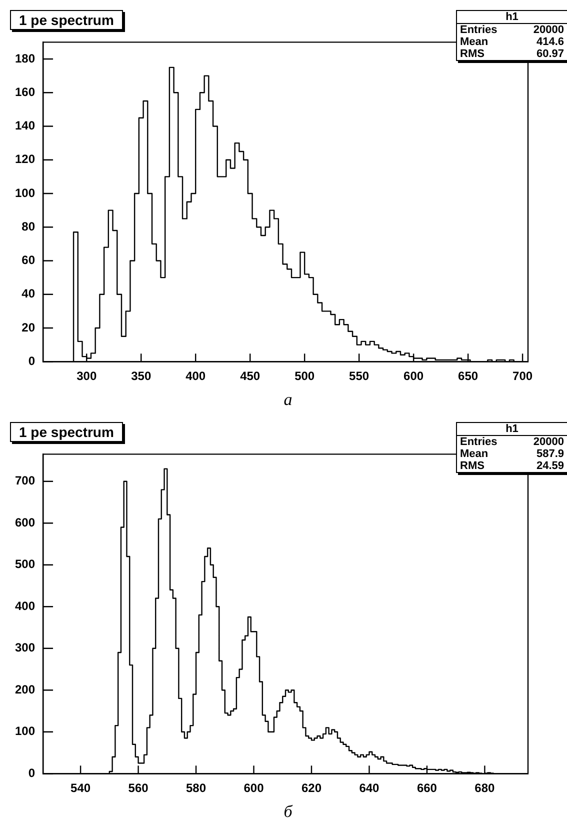 The image size is (567, 829). I want to click on y-tick-label: 80, so click(29, 226).